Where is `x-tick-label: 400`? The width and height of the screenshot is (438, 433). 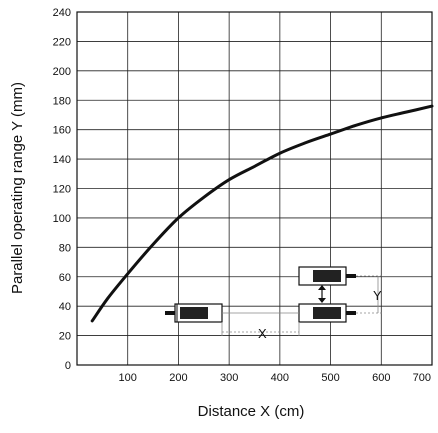 x-tick-label: 400 is located at coordinates (280, 378).